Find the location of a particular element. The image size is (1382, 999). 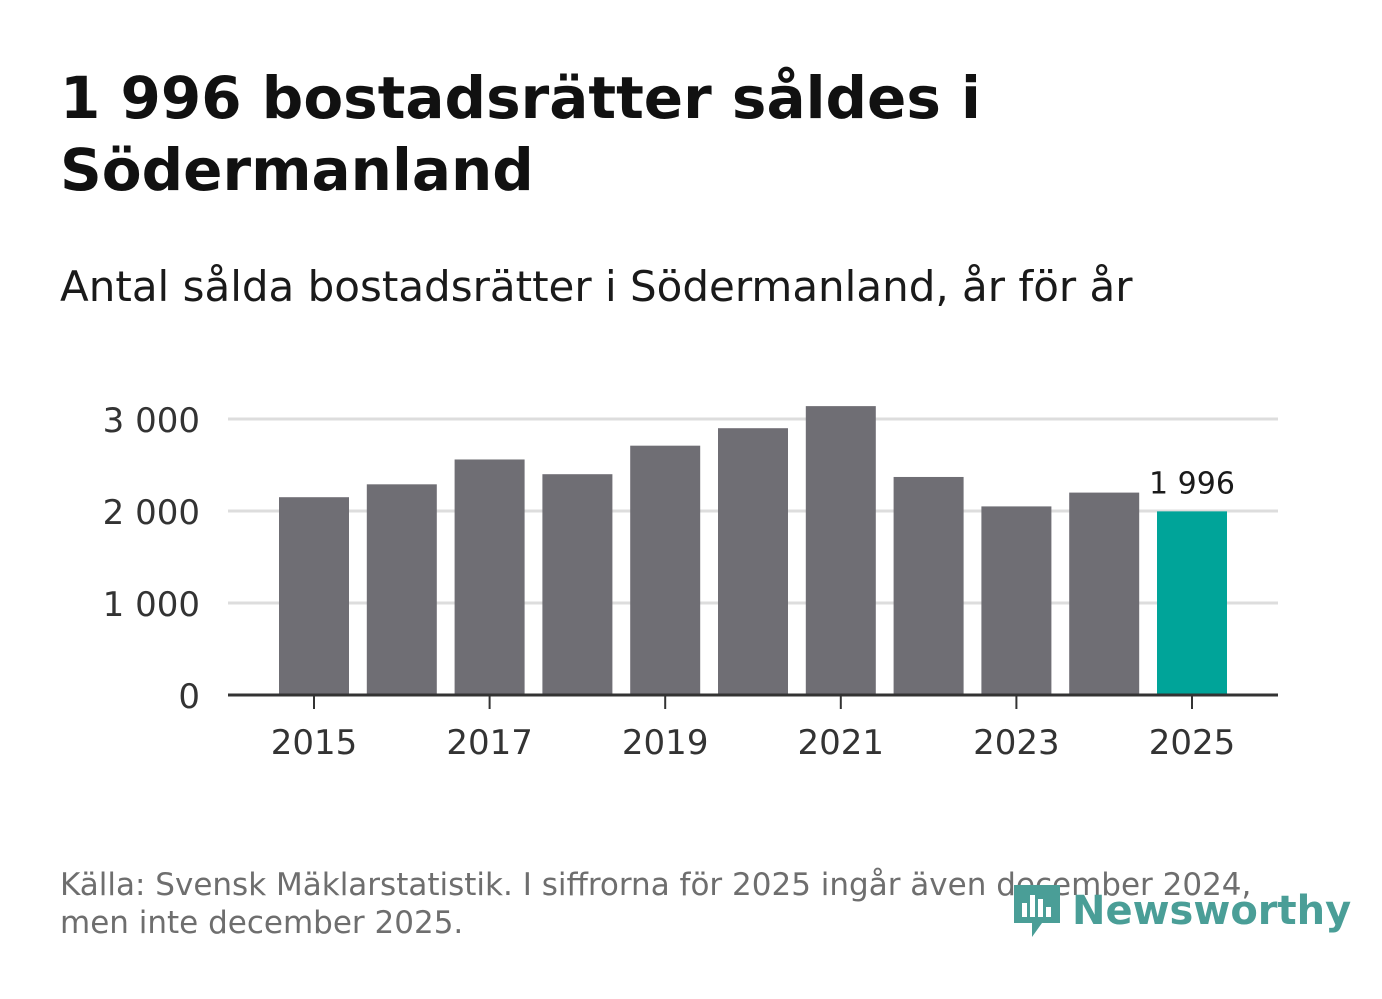

newsworthy-logo-icon is located at coordinates (1037, 911).